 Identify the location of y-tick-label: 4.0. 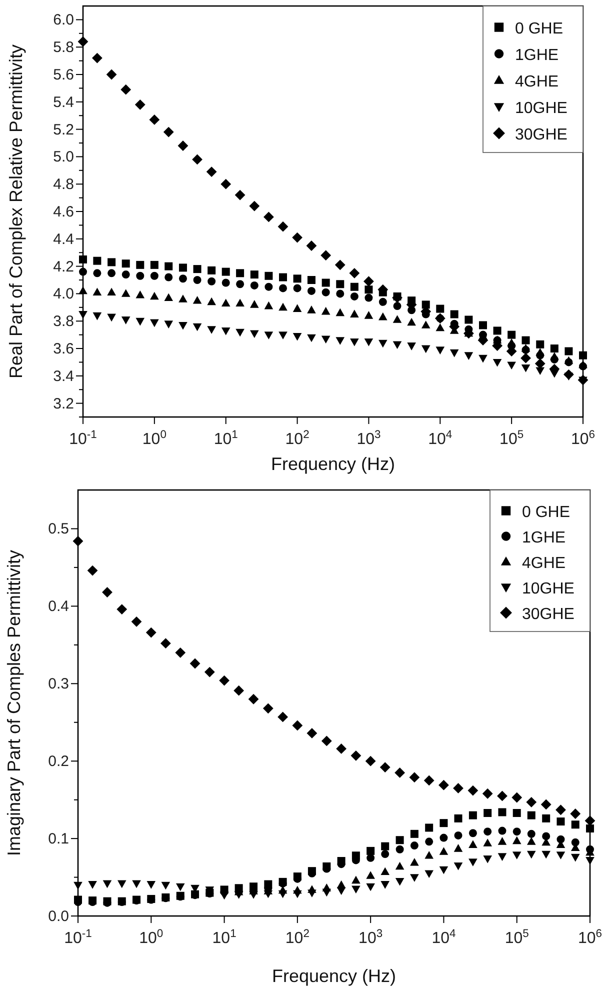
(63, 294).